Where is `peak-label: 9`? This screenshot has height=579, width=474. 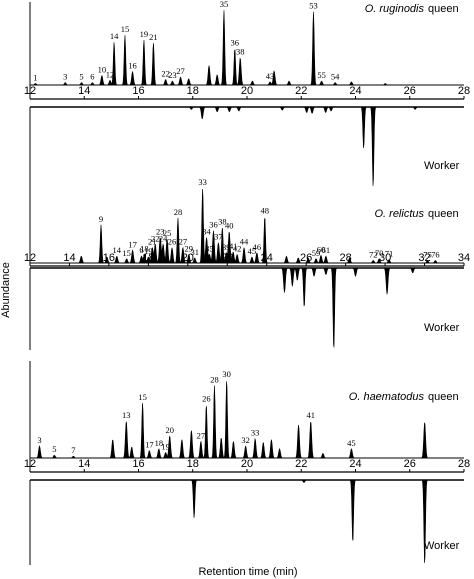 peak-label: 9 is located at coordinates (101, 219).